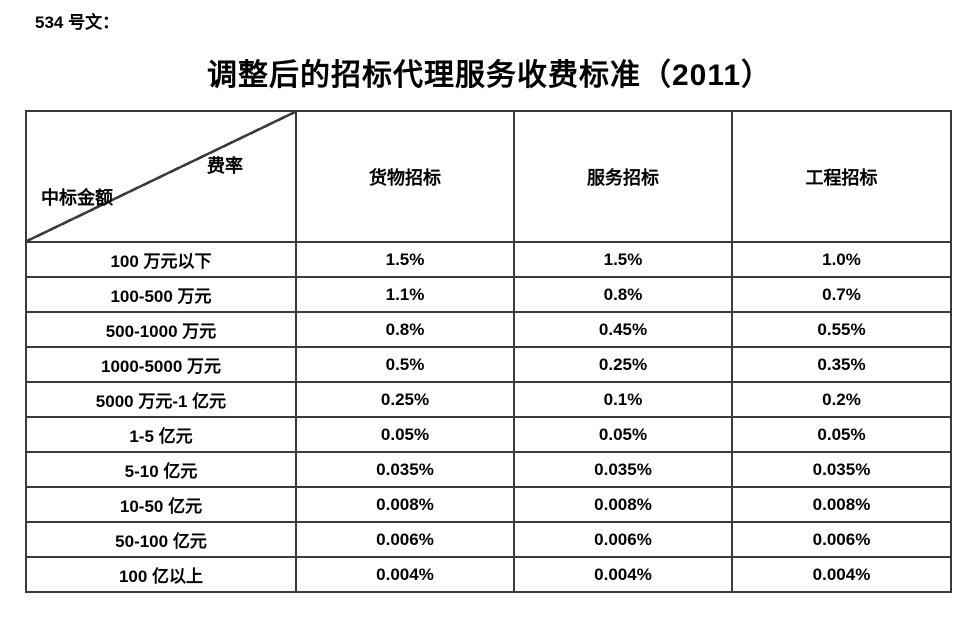 The image size is (979, 629). I want to click on row-label: 5000 万元-1 亿元, so click(161, 399).